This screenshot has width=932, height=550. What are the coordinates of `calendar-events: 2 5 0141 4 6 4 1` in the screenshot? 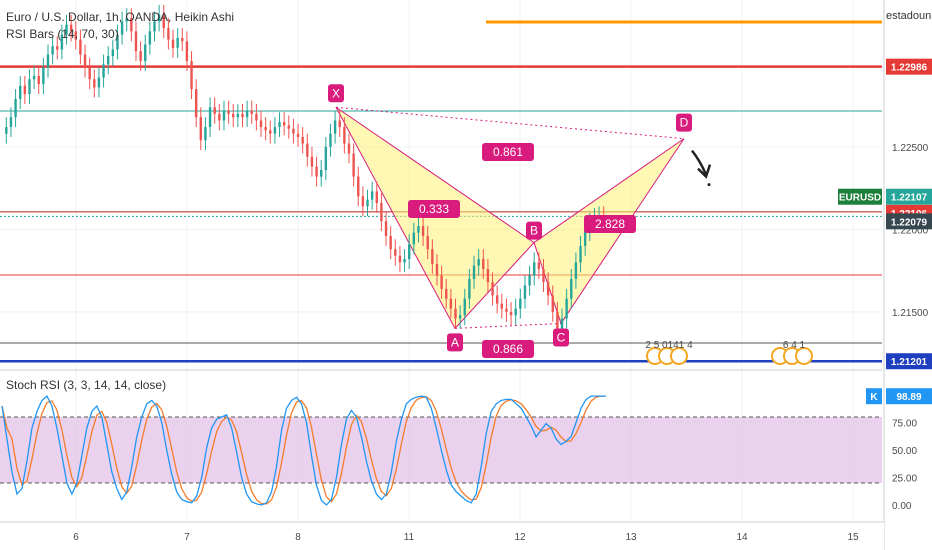 It's located at (729, 352).